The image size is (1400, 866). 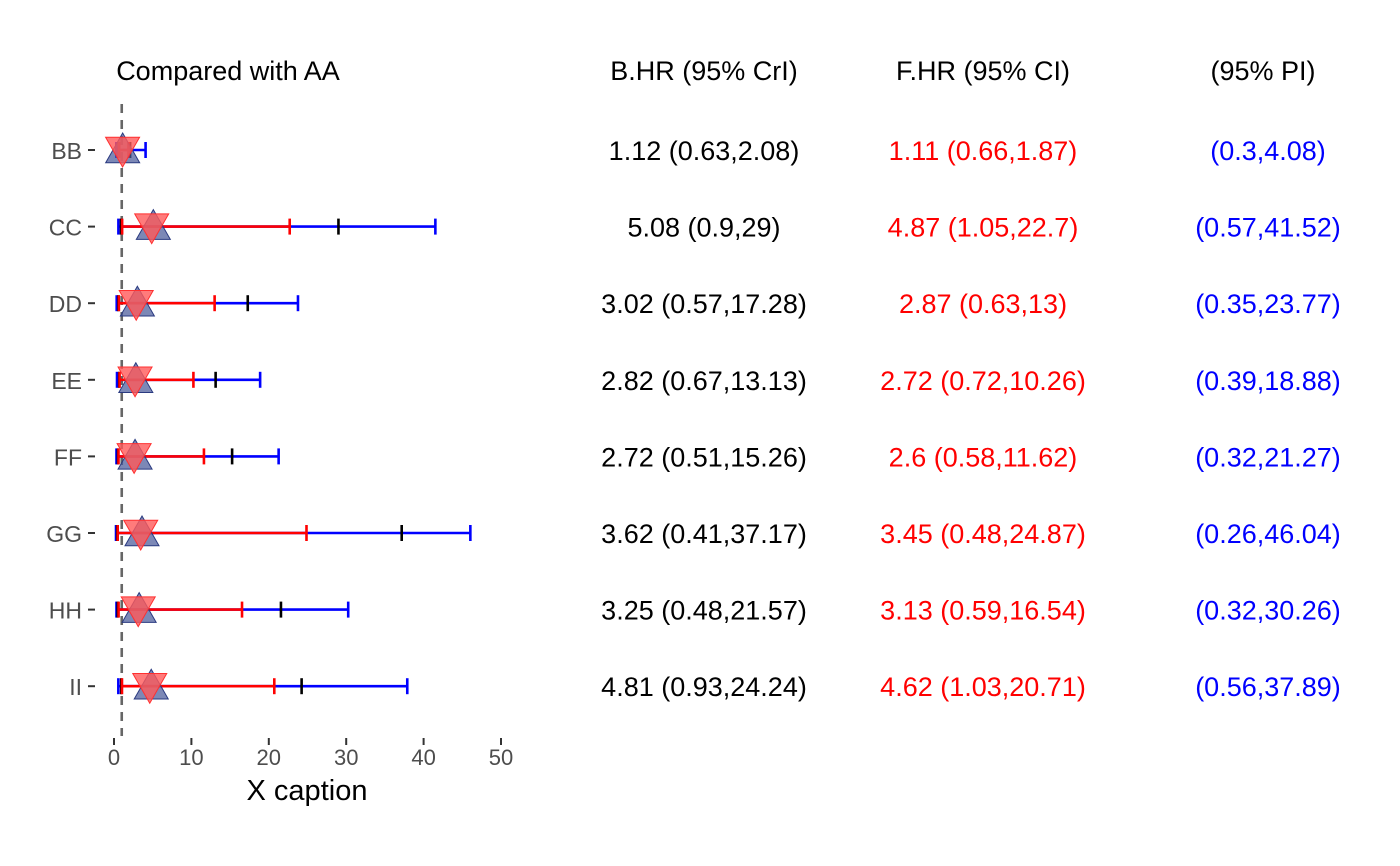 What do you see at coordinates (263, 686) in the screenshot?
I see `row-ii` at bounding box center [263, 686].